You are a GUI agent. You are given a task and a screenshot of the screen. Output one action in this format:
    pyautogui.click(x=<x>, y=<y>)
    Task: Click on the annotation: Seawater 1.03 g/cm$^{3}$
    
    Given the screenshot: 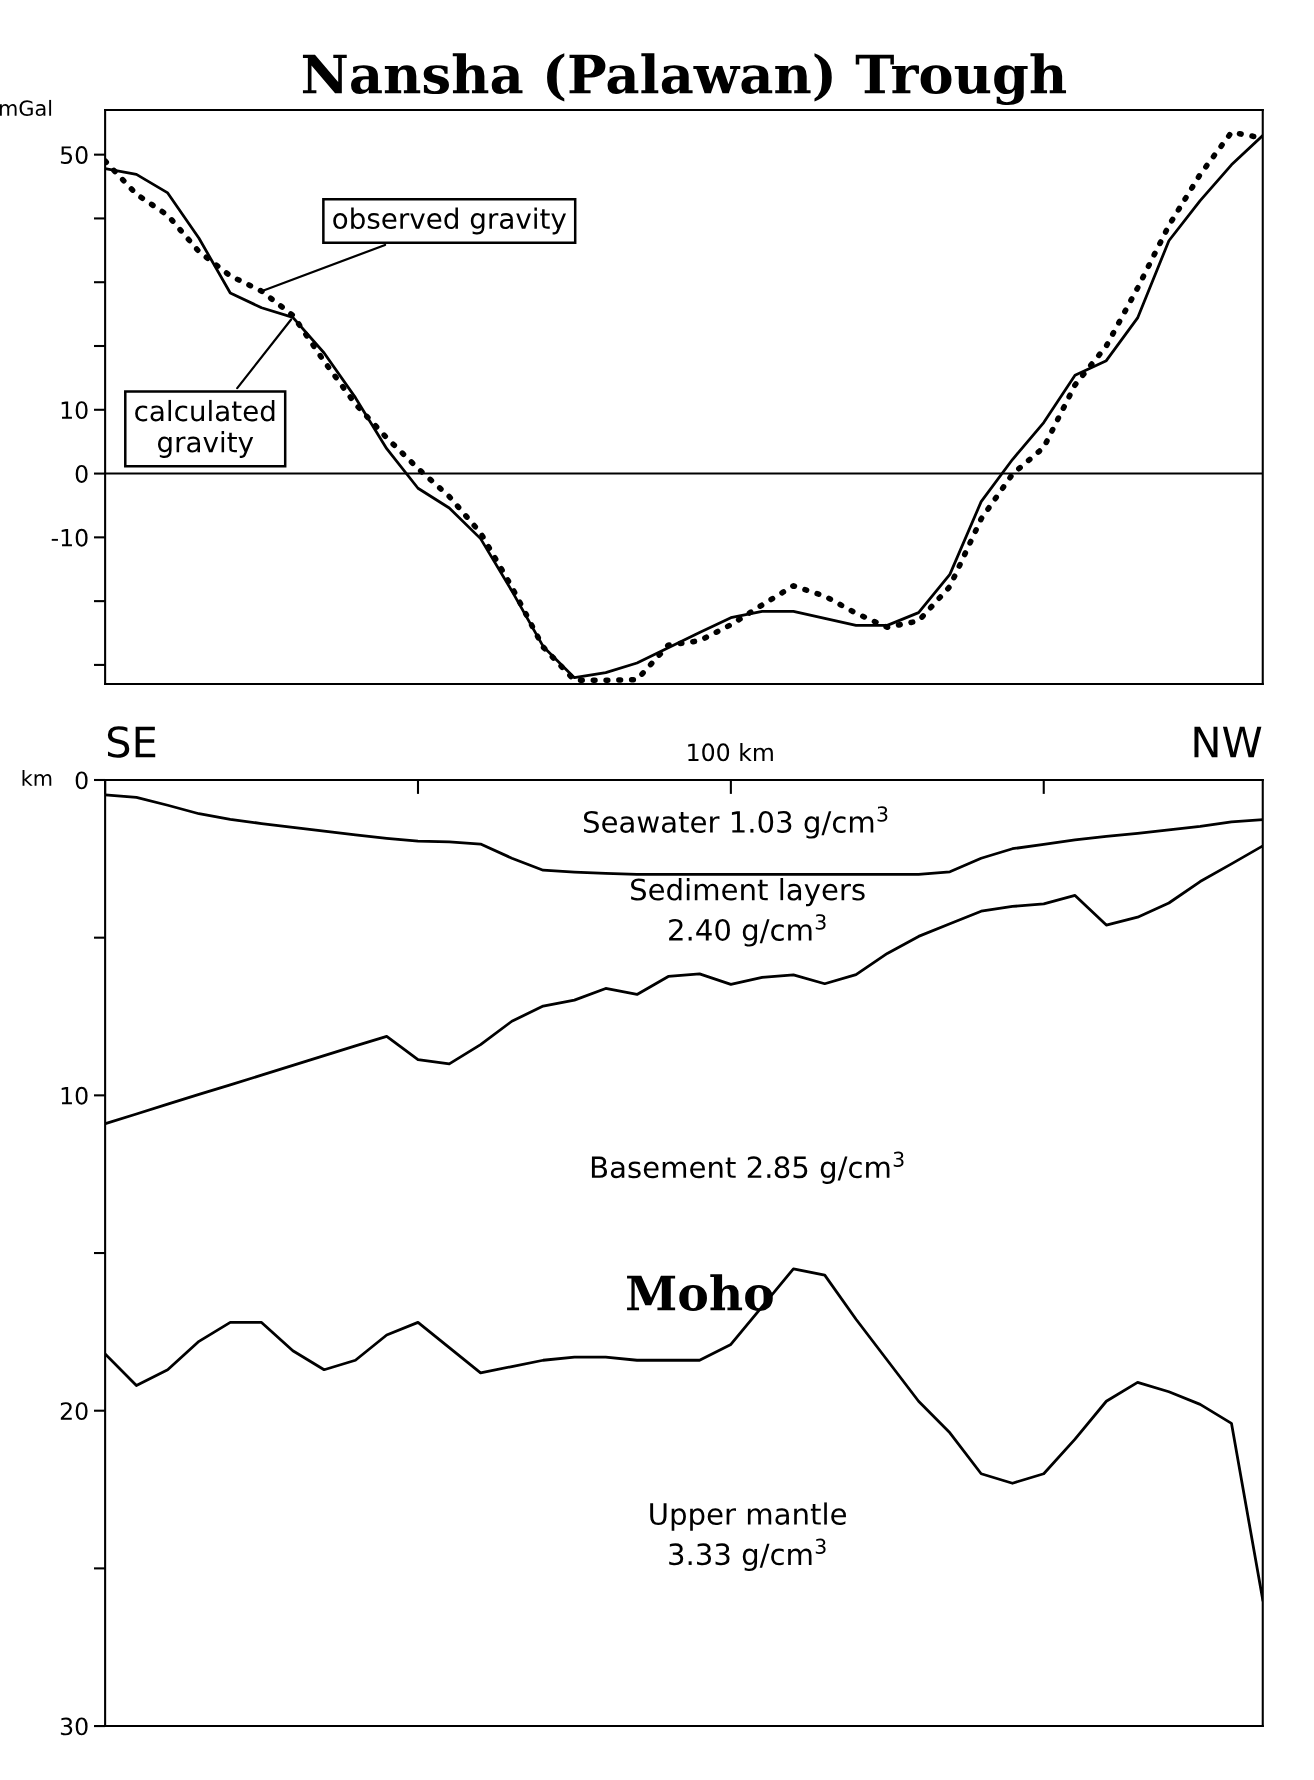 What is the action you would take?
    pyautogui.click(x=735, y=822)
    